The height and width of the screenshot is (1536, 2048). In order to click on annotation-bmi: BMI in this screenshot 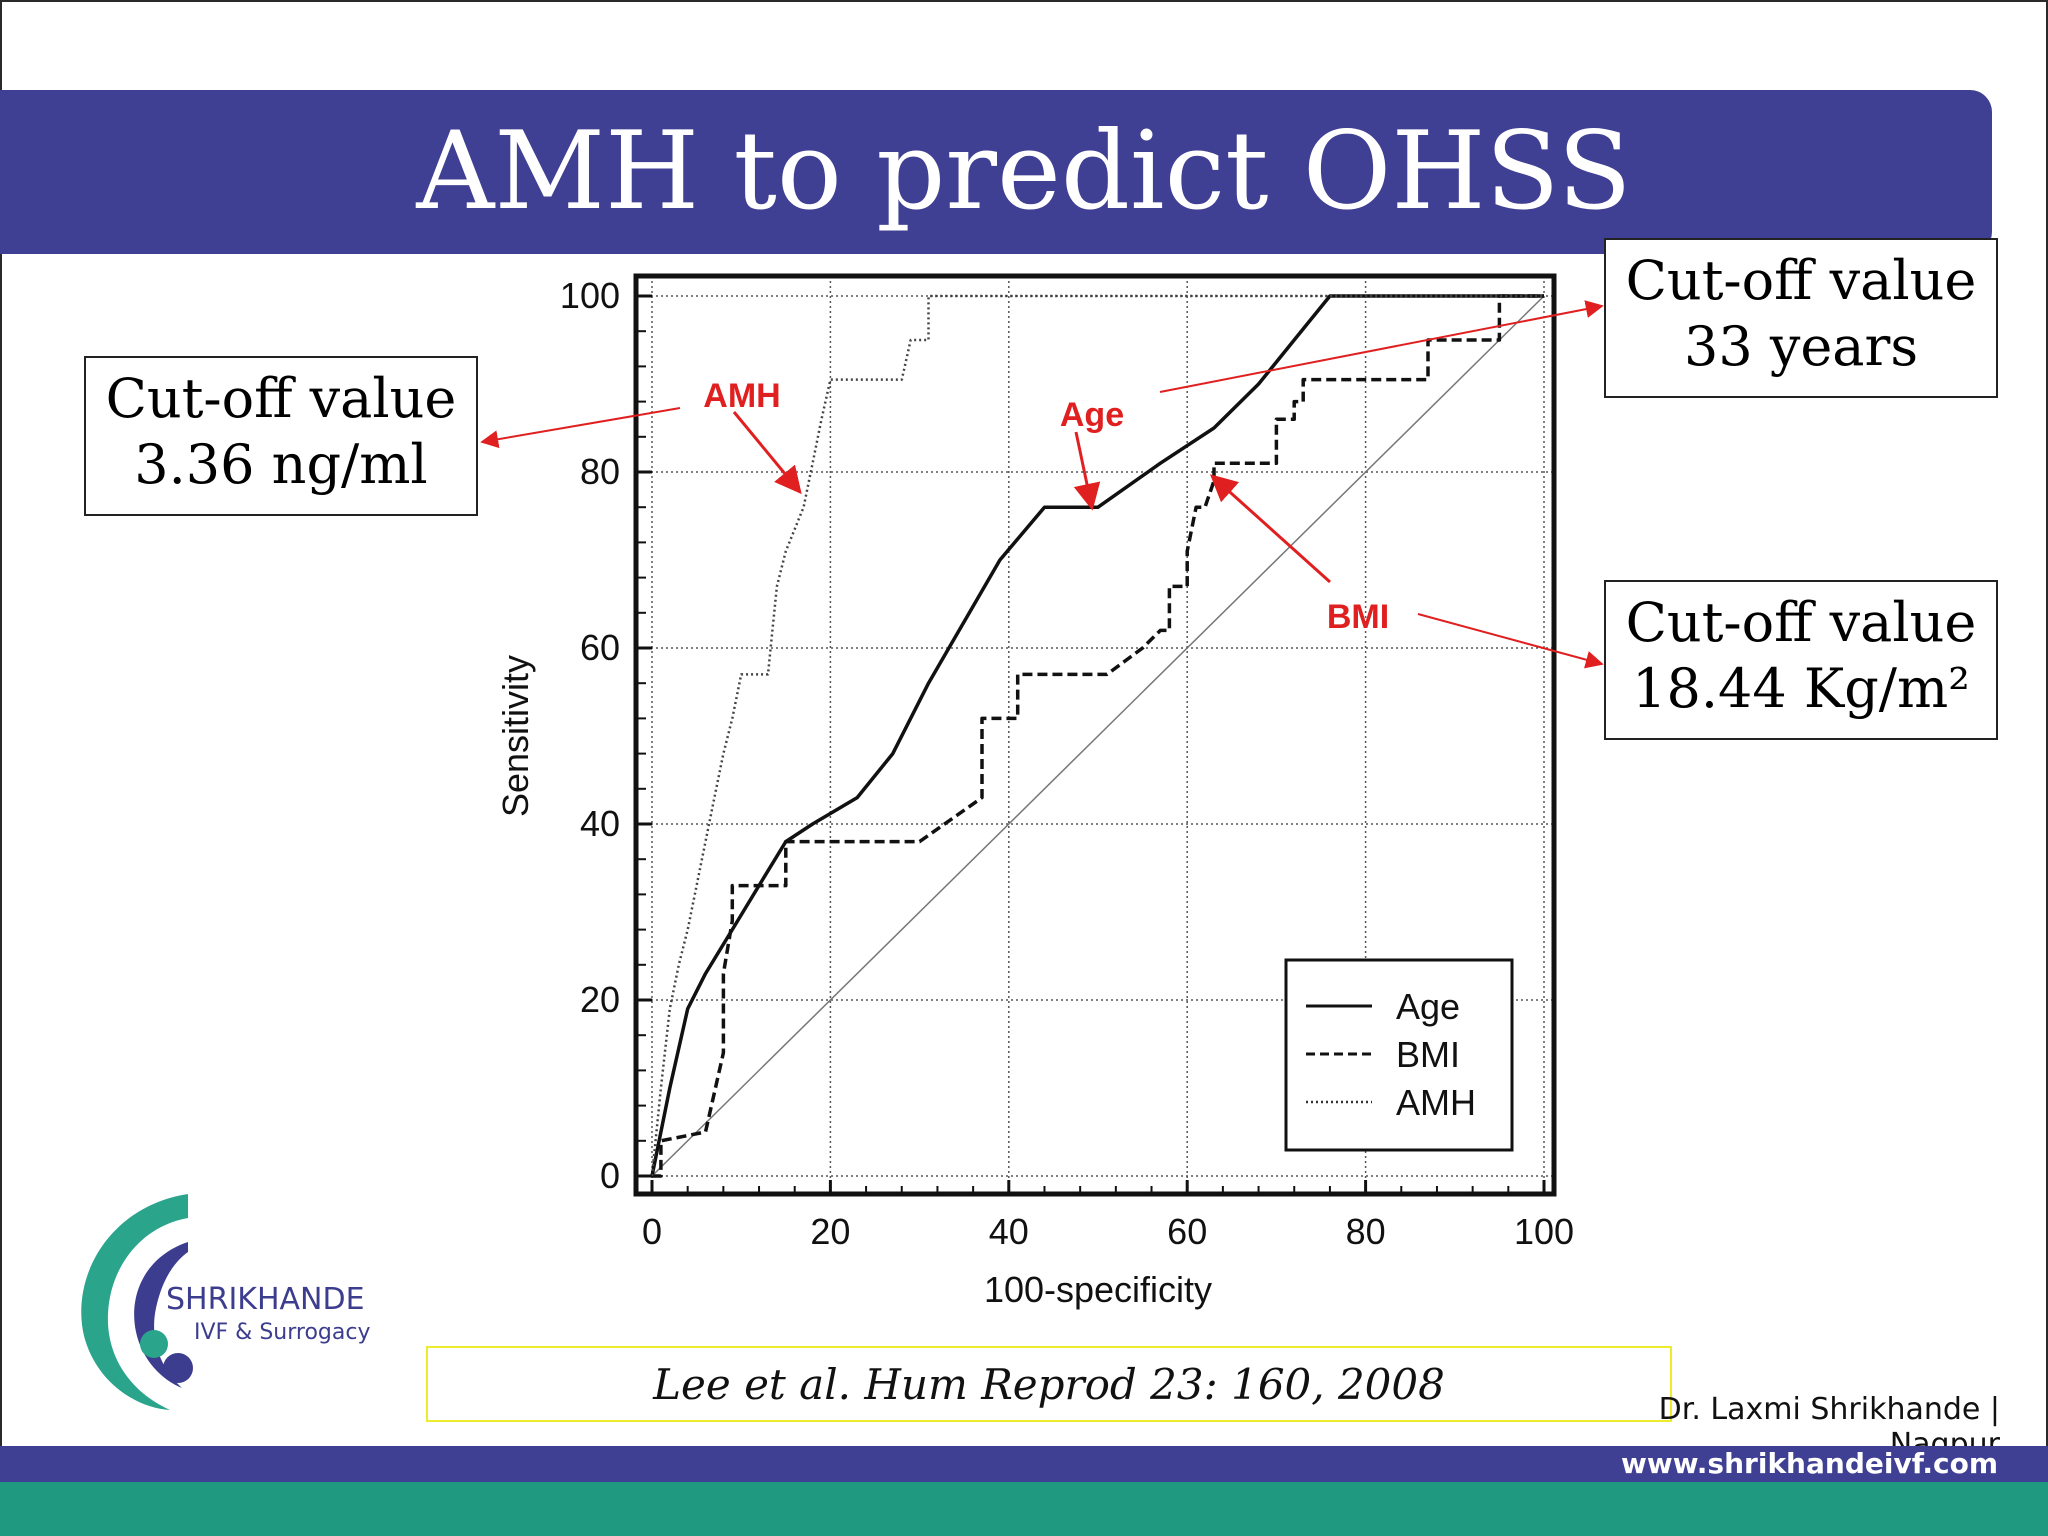, I will do `click(1358, 617)`.